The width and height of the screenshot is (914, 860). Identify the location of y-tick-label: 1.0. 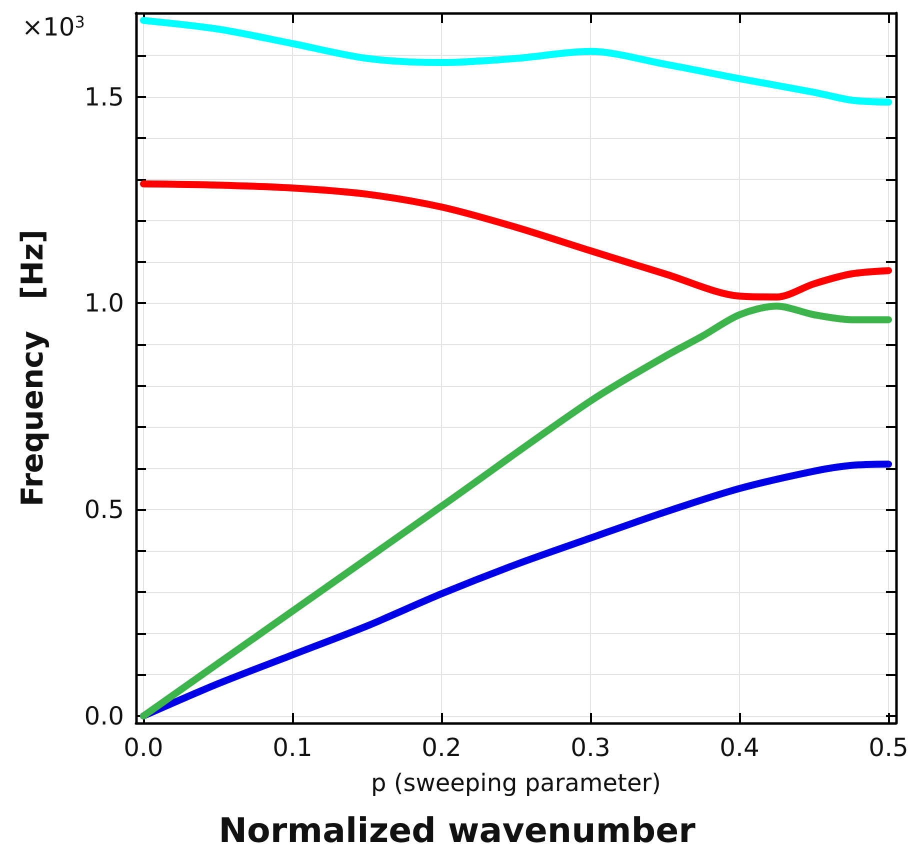
(104, 303).